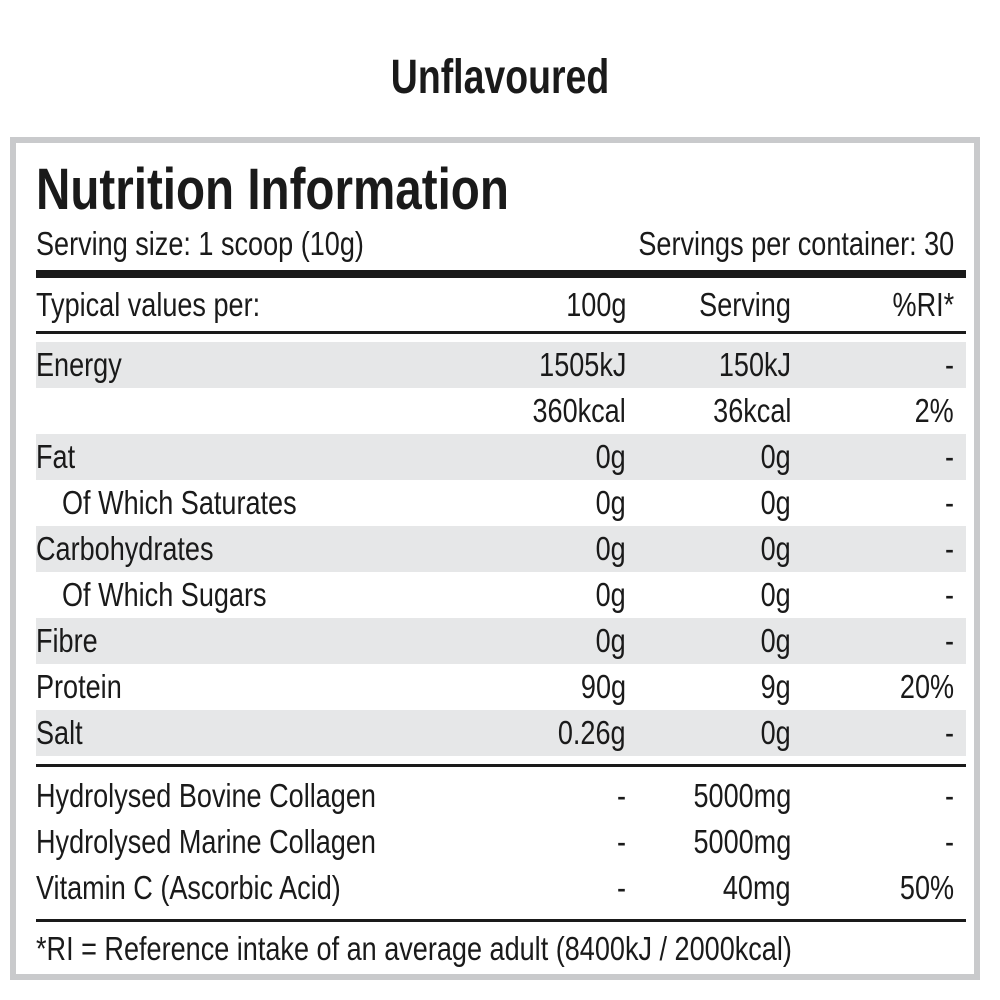 Image resolution: width=1000 pixels, height=1000 pixels. What do you see at coordinates (579, 410) in the screenshot?
I see `row-per100-text: 360kcal` at bounding box center [579, 410].